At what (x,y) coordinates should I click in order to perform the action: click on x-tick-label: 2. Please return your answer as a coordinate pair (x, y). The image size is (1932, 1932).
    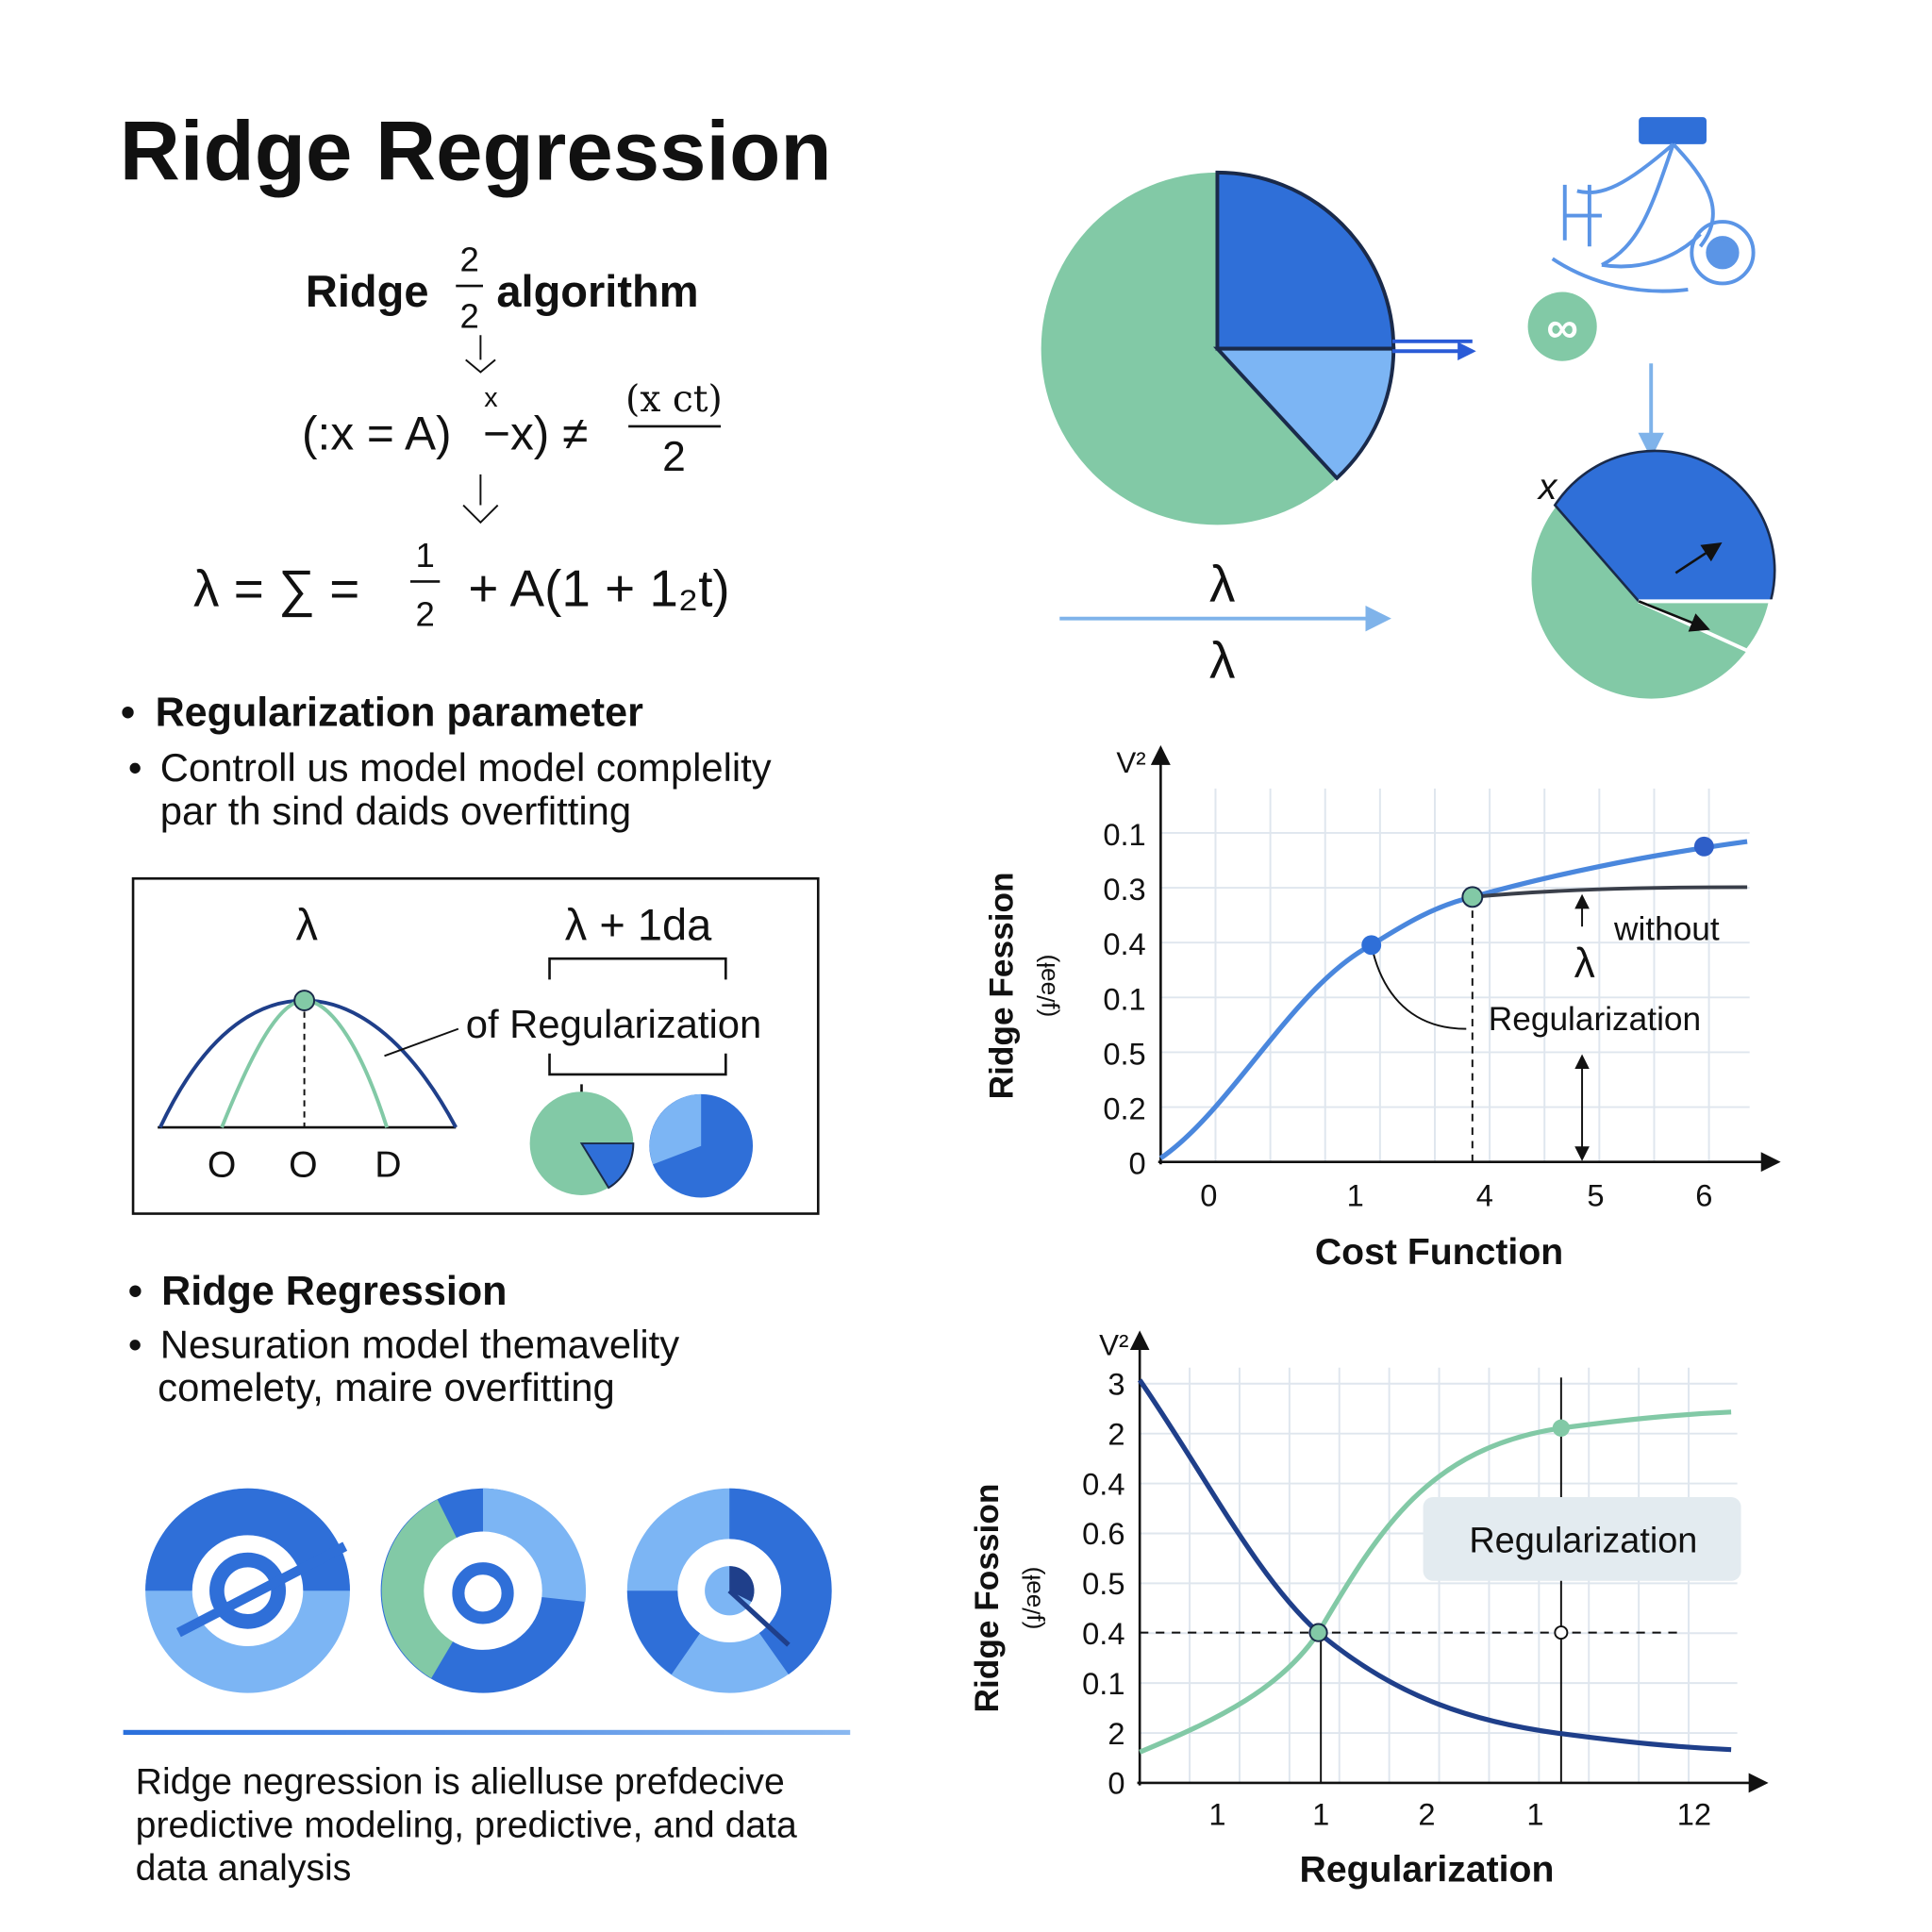
    Looking at the image, I should click on (1427, 1814).